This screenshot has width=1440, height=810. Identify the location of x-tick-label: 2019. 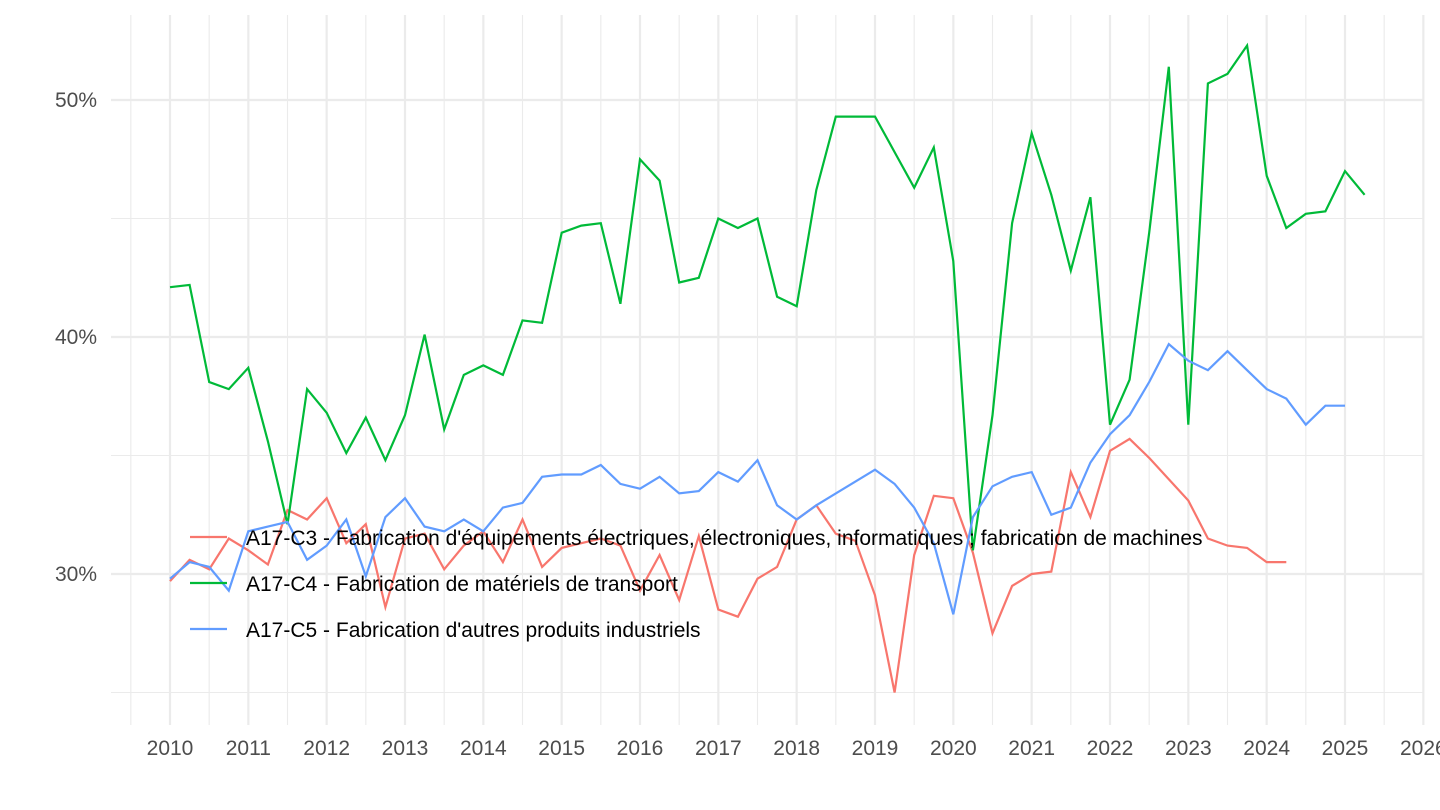
(875, 748).